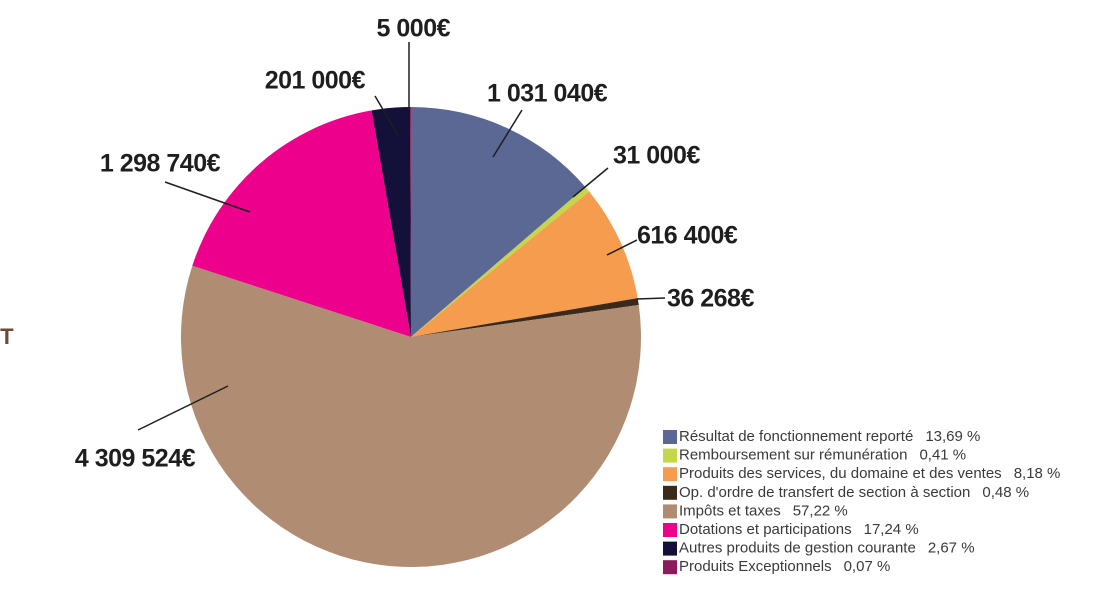  Describe the element at coordinates (1037, 473) in the screenshot. I see `legend-percent: 8,18 %` at that location.